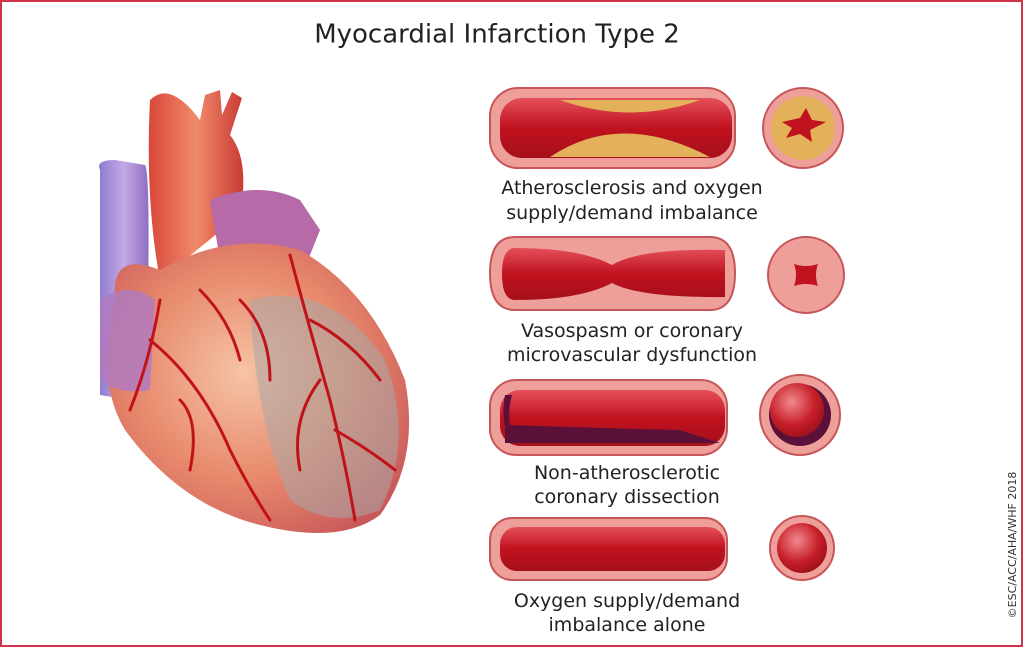 The width and height of the screenshot is (1023, 647). What do you see at coordinates (1012, 545) in the screenshot?
I see `copyright: ©ESC/ACC/AHA/WHF 2018` at bounding box center [1012, 545].